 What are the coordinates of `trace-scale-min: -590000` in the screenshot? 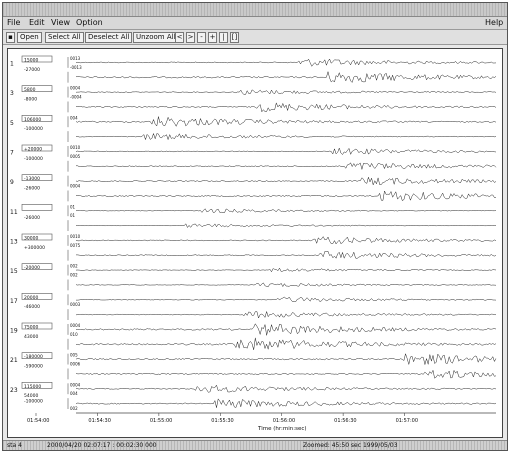 It's located at (33, 367).